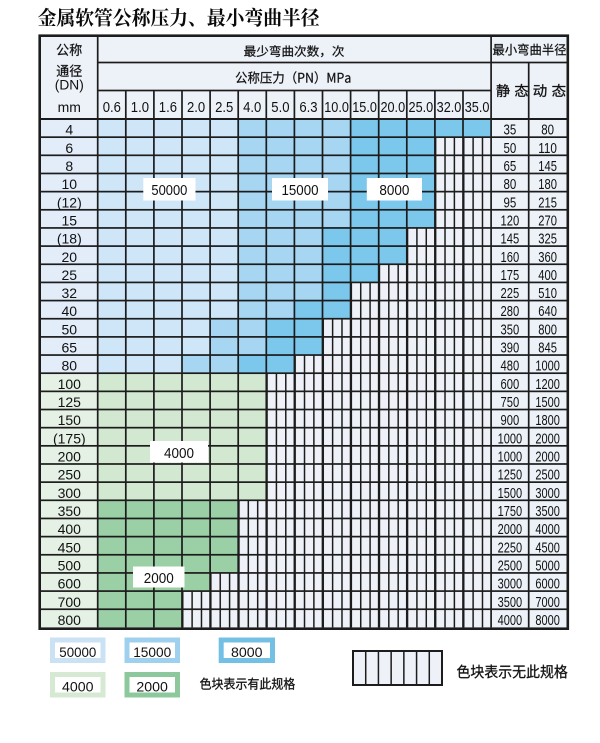 The height and width of the screenshot is (743, 600). Describe the element at coordinates (547, 312) in the screenshot. I see `svg-text: 640` at that location.